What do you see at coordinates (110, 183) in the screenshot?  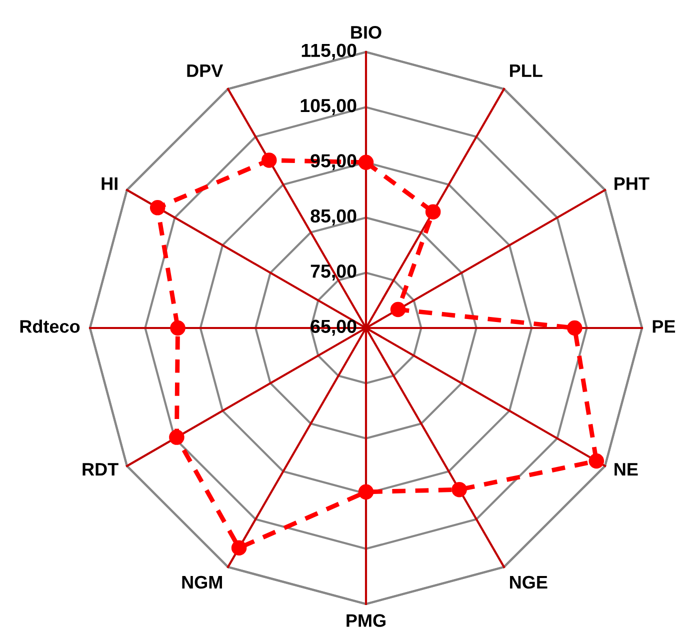 I see `spoke-label: HI` at bounding box center [110, 183].